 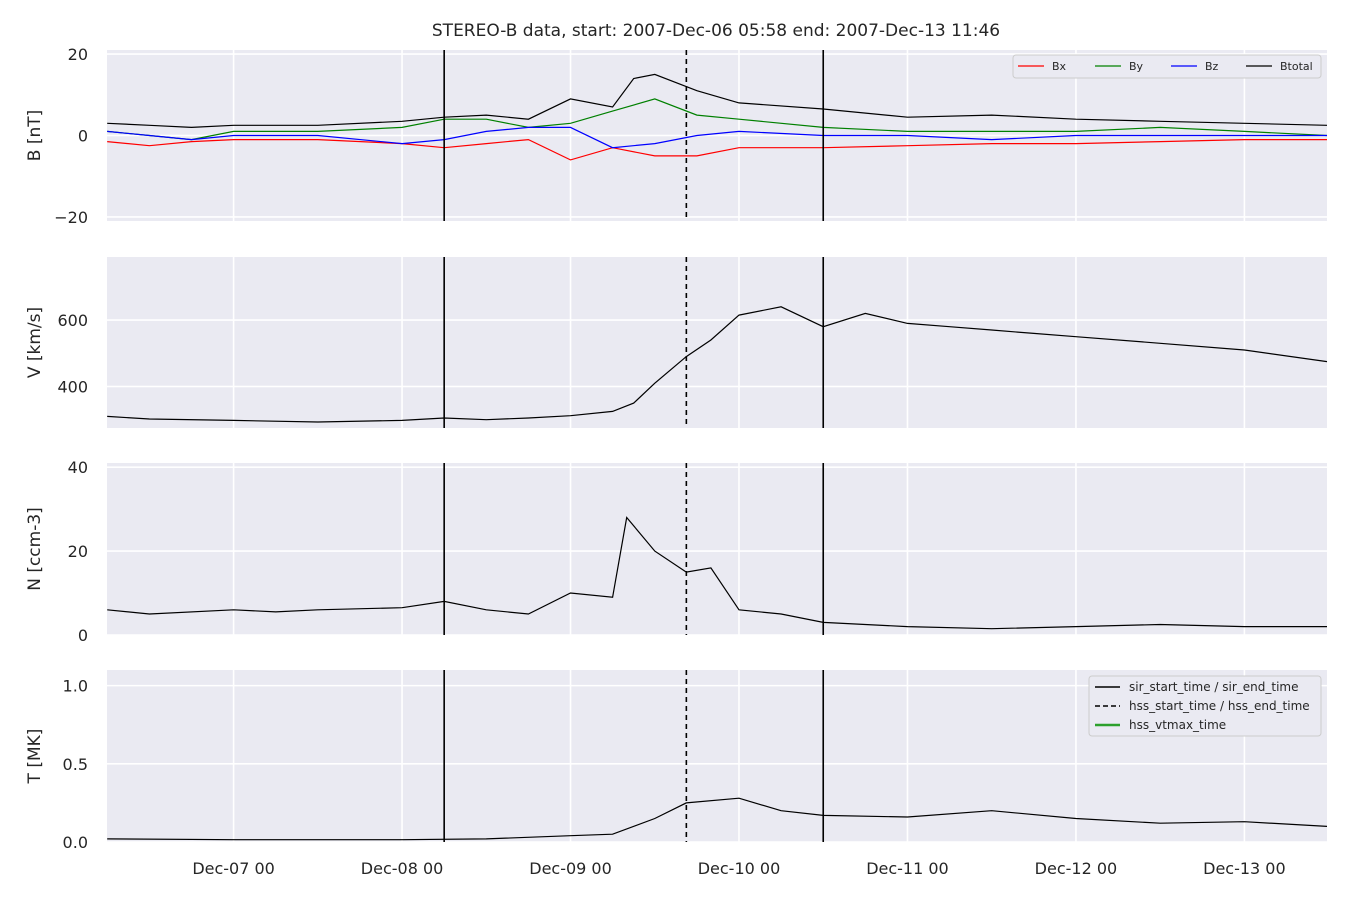 What do you see at coordinates (72, 386) in the screenshot?
I see `y-tick-label: 400` at bounding box center [72, 386].